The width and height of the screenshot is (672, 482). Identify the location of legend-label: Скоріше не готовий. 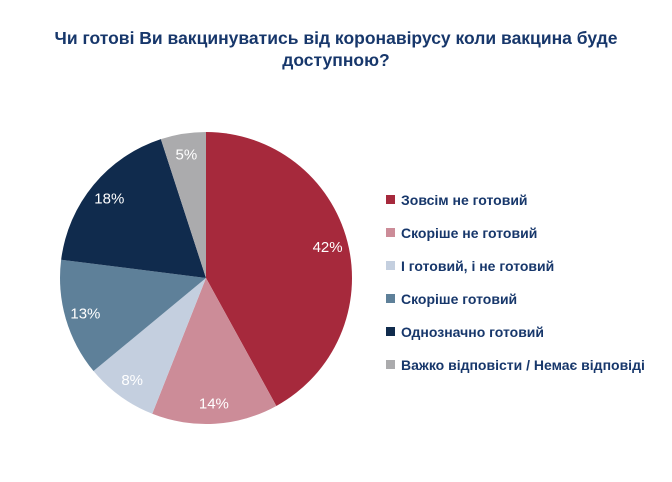
(469, 232).